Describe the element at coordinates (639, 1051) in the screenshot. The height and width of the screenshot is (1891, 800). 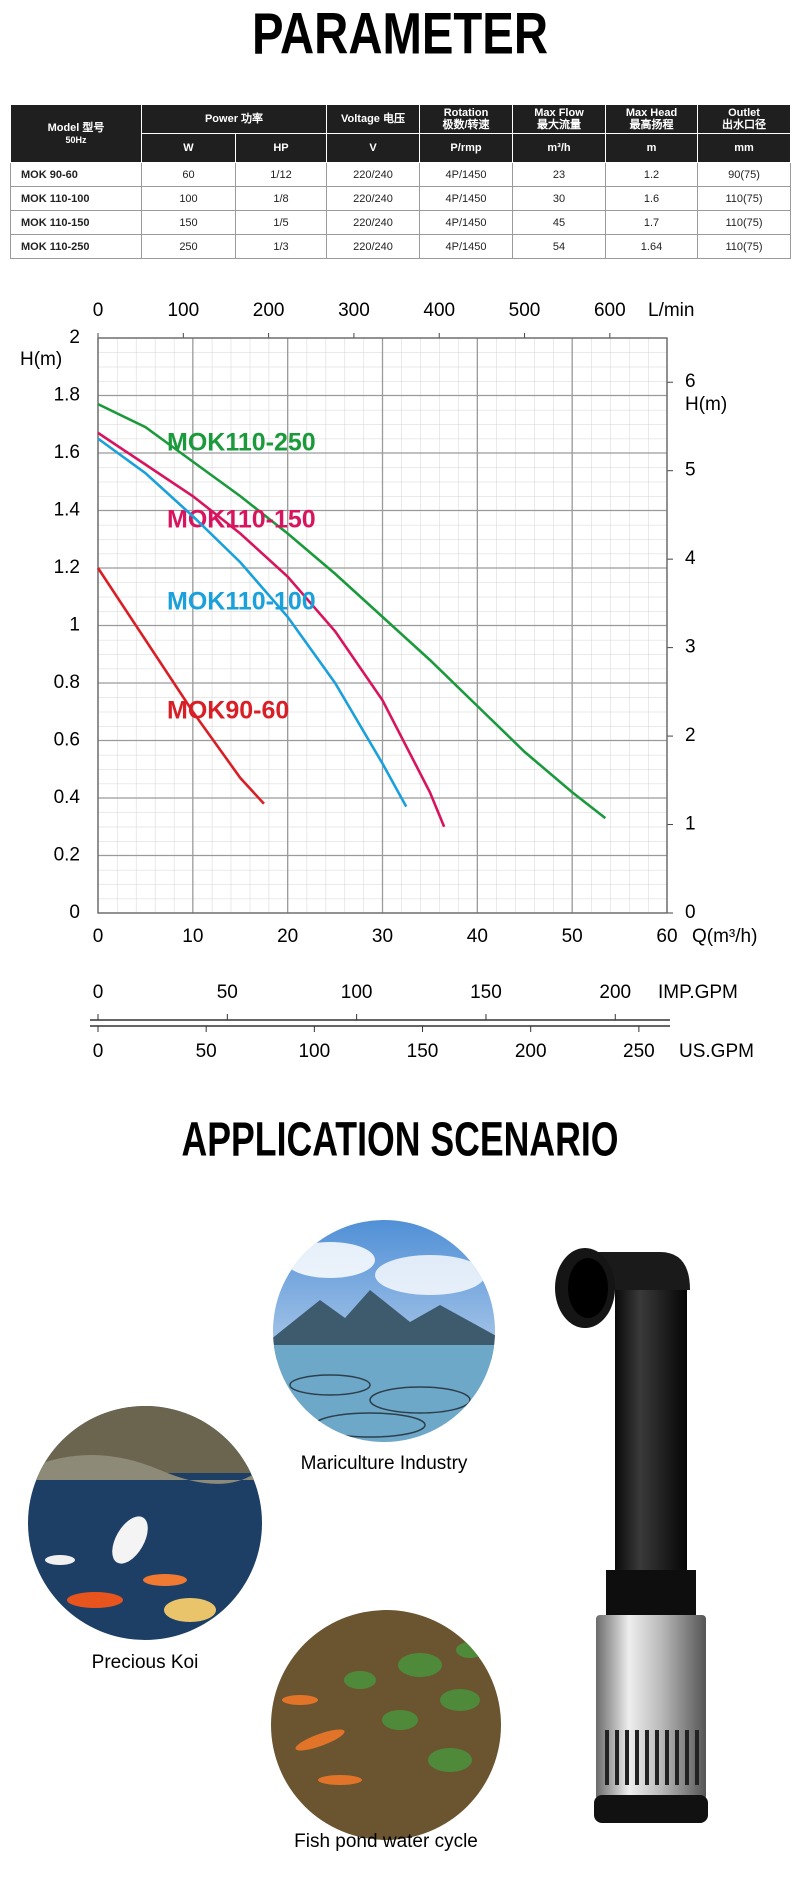
I see `axis-tick-label: 250` at that location.